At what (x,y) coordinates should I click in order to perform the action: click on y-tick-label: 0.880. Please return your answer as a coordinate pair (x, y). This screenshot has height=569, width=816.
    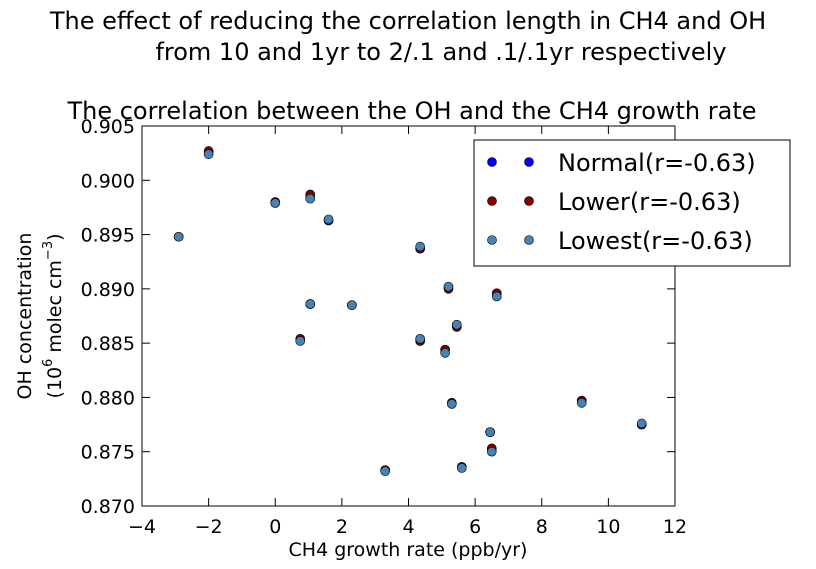
    Looking at the image, I should click on (108, 398).